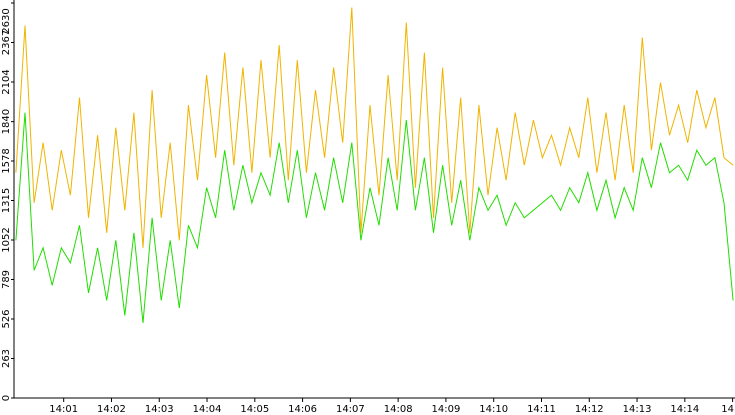 This screenshot has width=735, height=415. I want to click on y-tick-label: 526, so click(6, 318).